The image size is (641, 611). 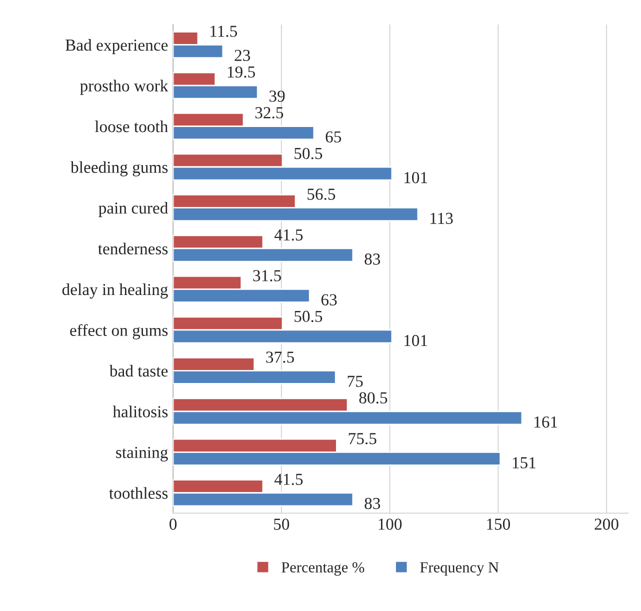 I want to click on y-tick-label: pain cured, so click(x=133, y=210).